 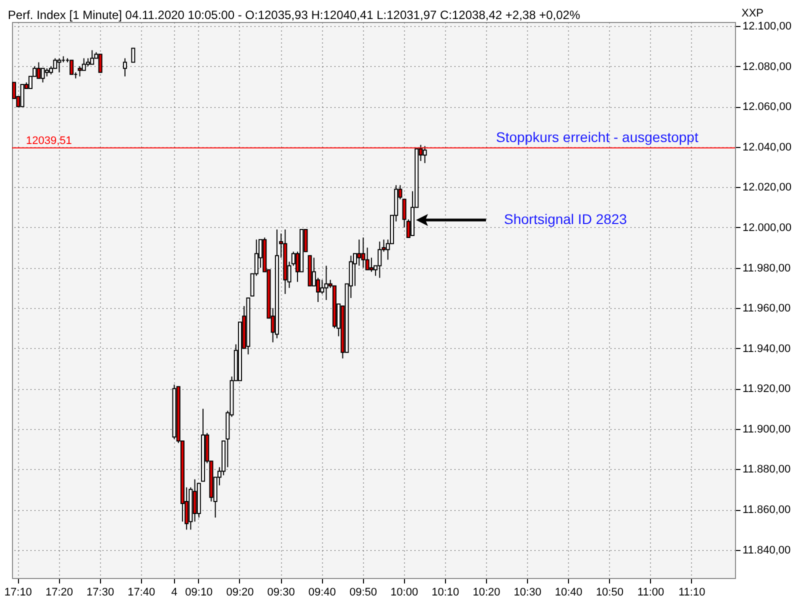 I want to click on x-tick-label: 10:20, so click(x=486, y=592).